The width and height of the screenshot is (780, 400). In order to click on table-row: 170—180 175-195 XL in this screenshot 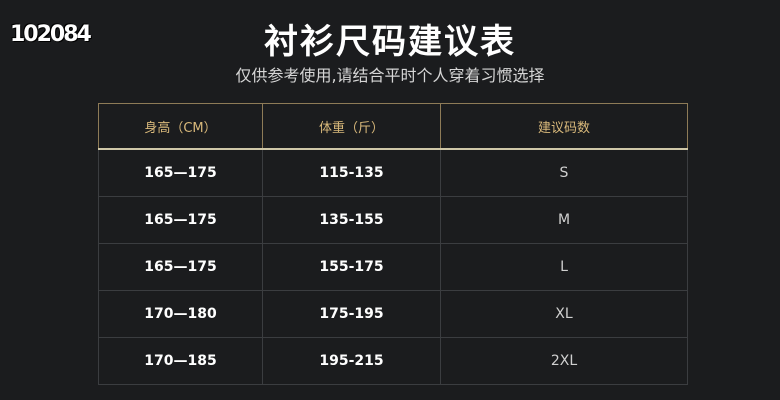, I will do `click(393, 314)`.